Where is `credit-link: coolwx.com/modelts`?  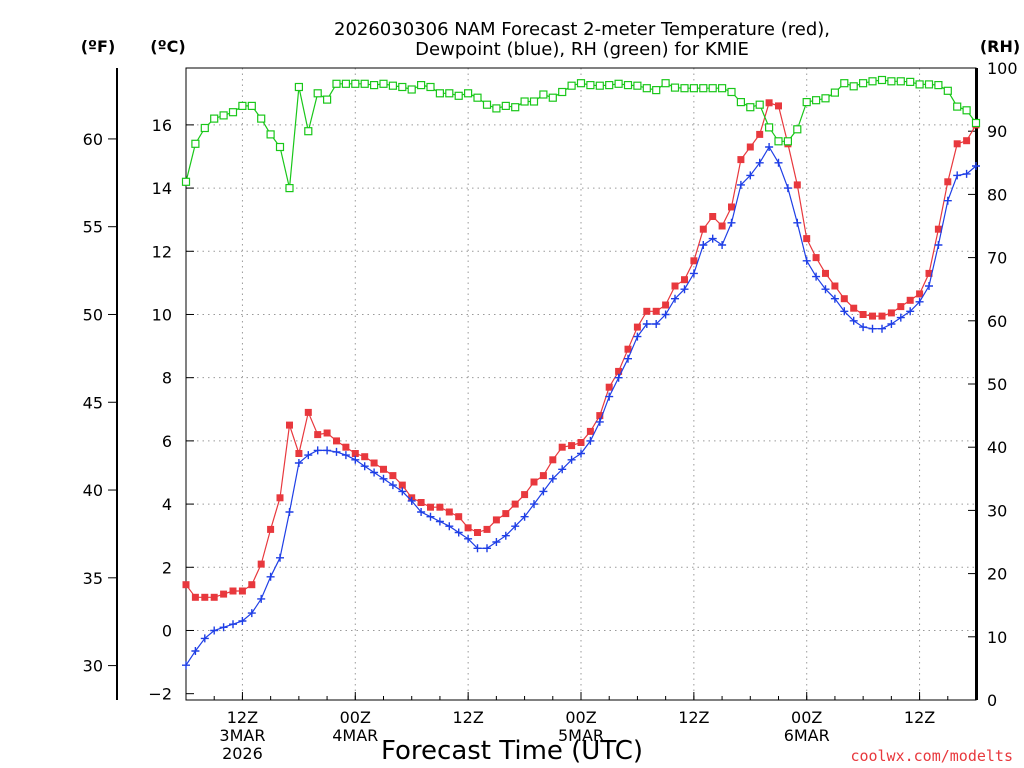
credit-link: coolwx.com/modelts is located at coordinates (931, 756).